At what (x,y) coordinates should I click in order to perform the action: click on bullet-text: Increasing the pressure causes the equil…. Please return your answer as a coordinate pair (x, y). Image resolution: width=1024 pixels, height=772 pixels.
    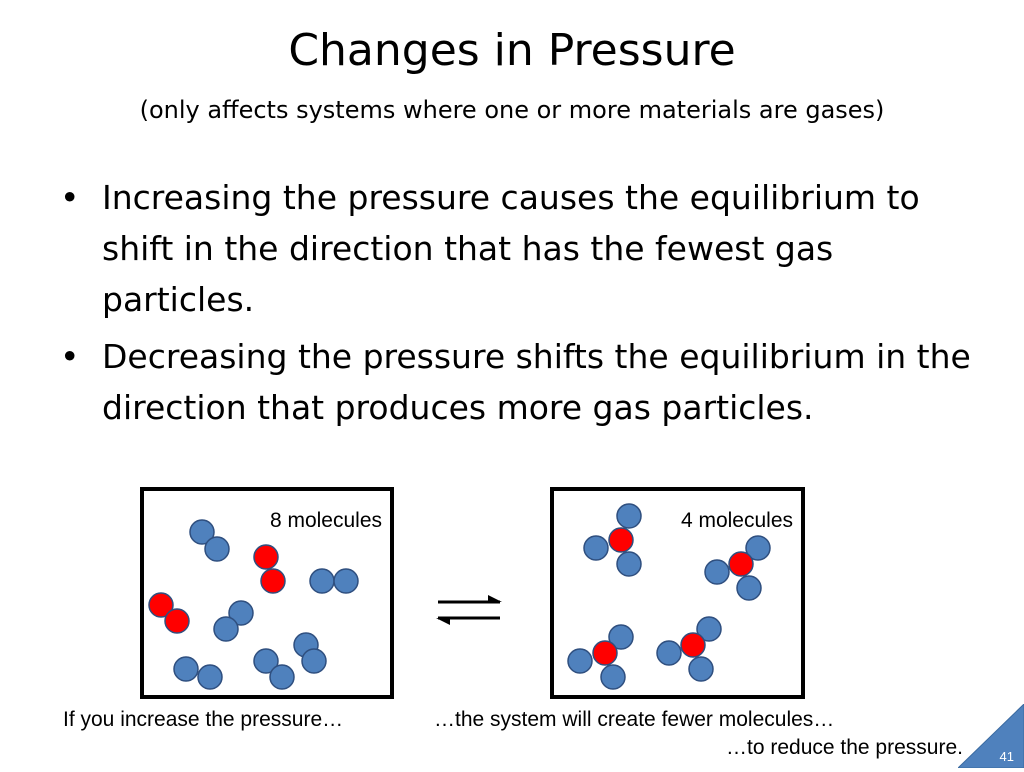
    Looking at the image, I should click on (511, 248).